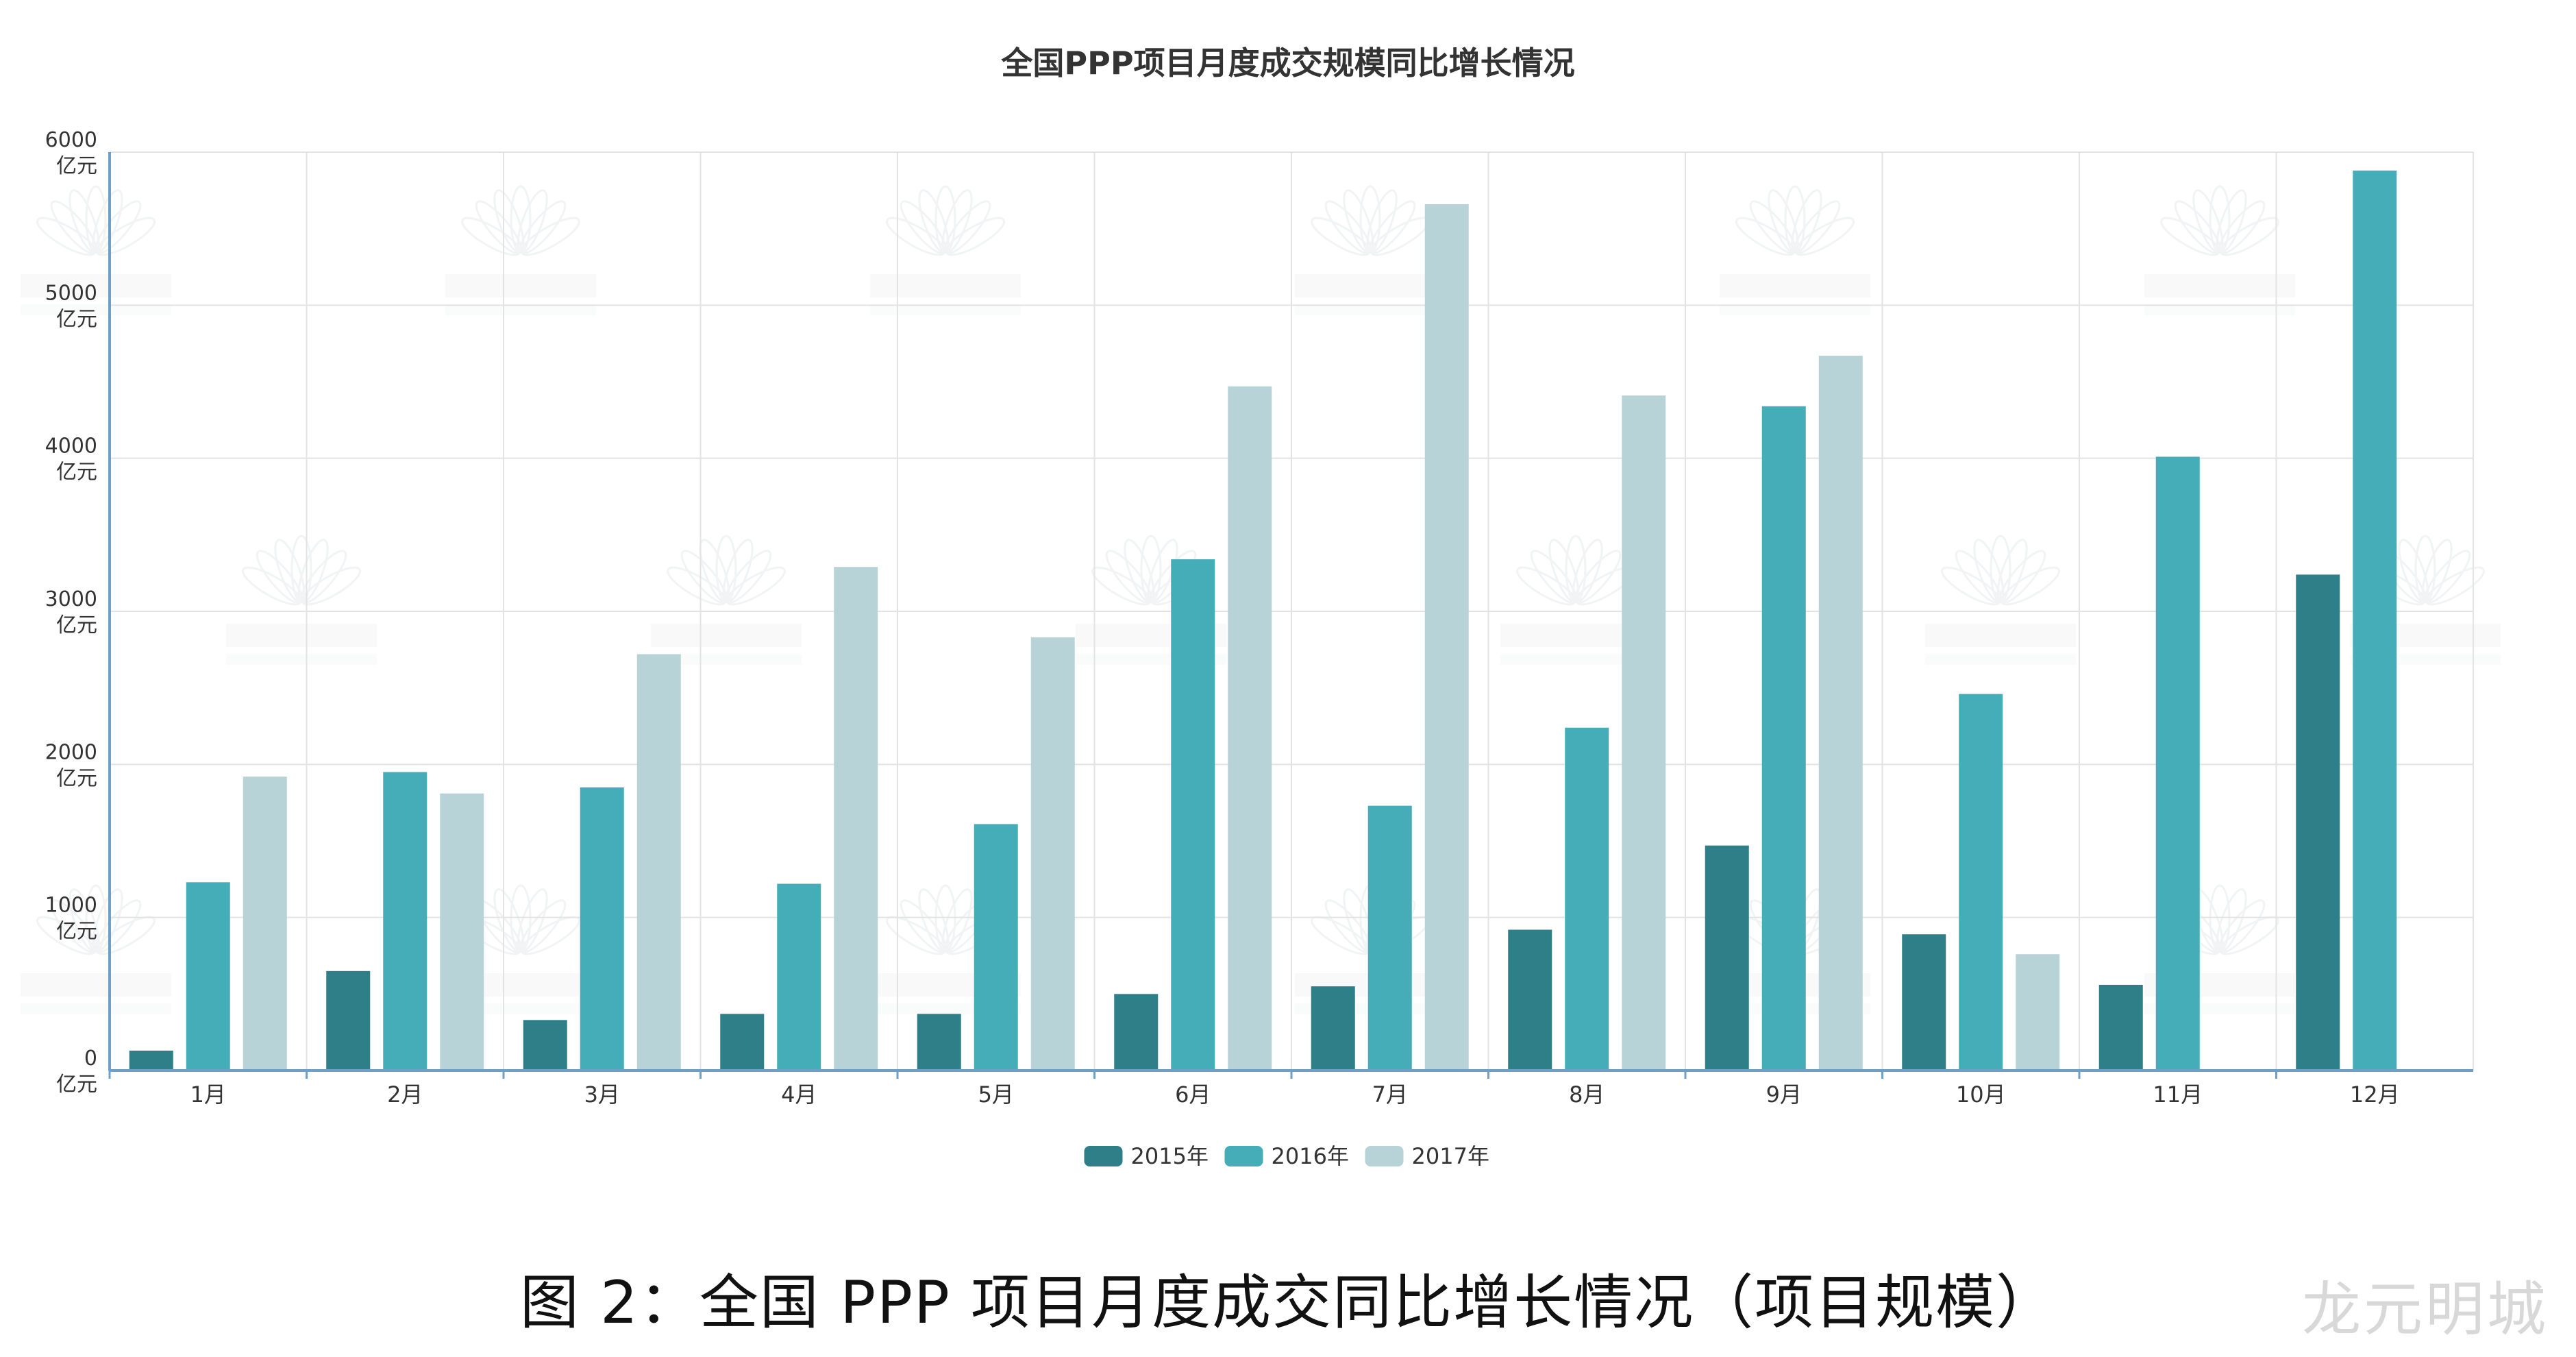 This screenshot has width=2576, height=1357. Describe the element at coordinates (1254, 1089) in the screenshot. I see `x-axis-ticks: 1月 2月 3月 4月 5月 6月 7月 8月 9月 10月 11月 12月` at that location.